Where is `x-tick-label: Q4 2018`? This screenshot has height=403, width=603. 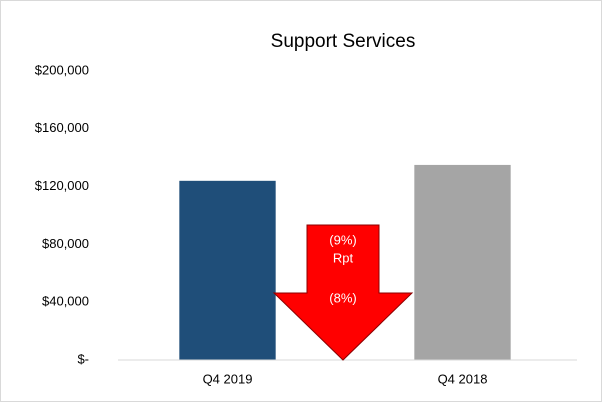 x-tick-label: Q4 2018 is located at coordinates (463, 378).